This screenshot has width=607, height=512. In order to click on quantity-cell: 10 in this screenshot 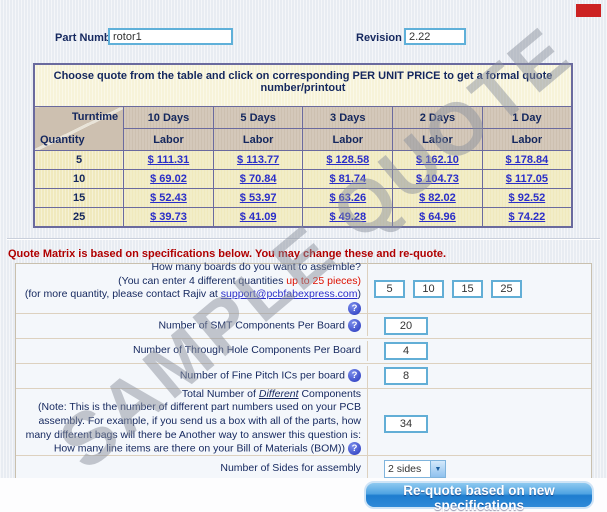, I will do `click(79, 179)`.